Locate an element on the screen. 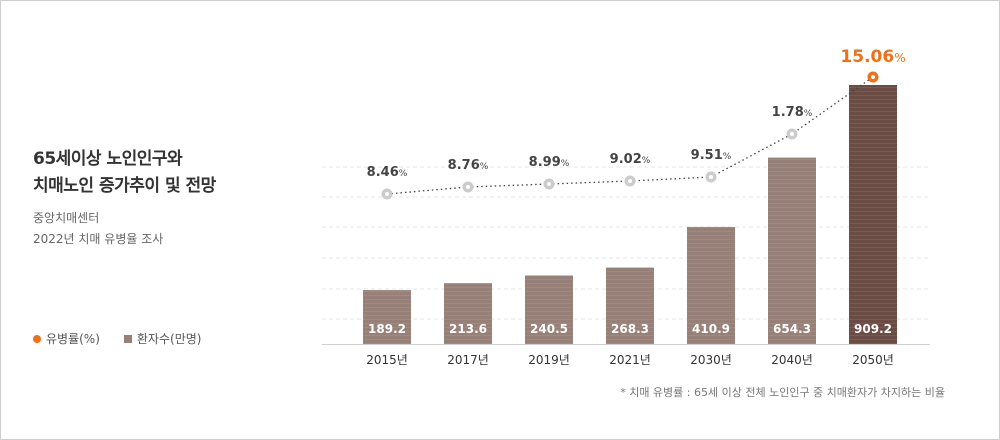 This screenshot has width=1000, height=440. rate-label: 8.76% is located at coordinates (468, 165).